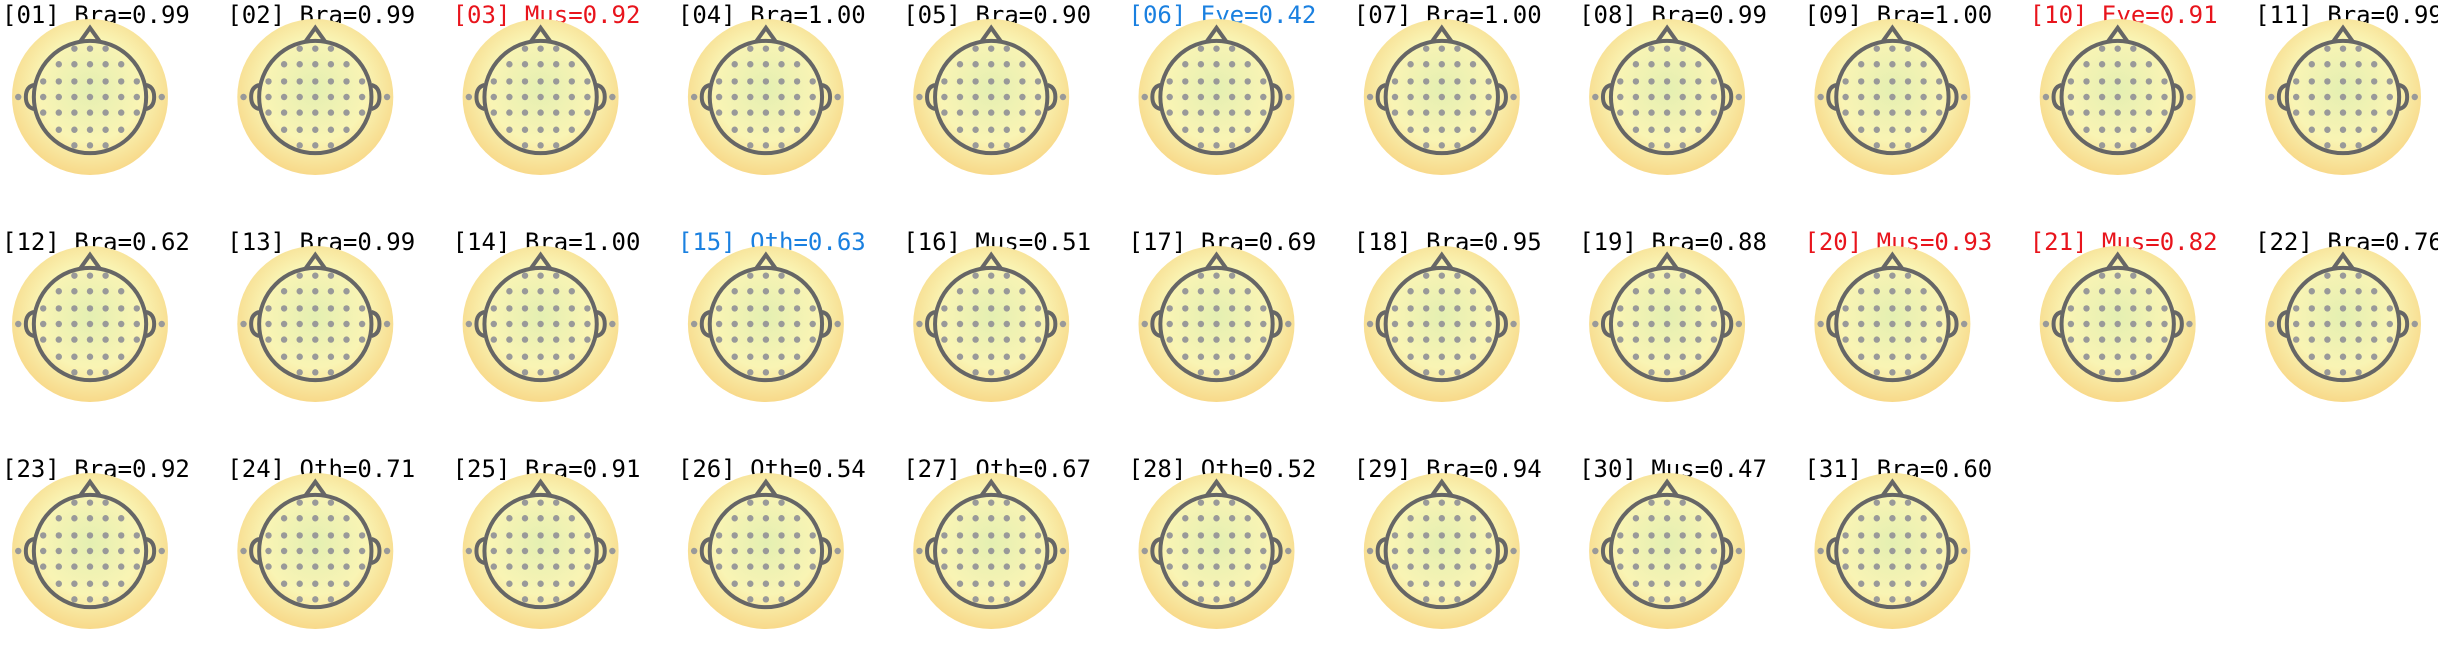 The width and height of the screenshot is (2438, 667). Describe the element at coordinates (546, 542) in the screenshot. I see `topomap: [25] Bra=0.91` at that location.